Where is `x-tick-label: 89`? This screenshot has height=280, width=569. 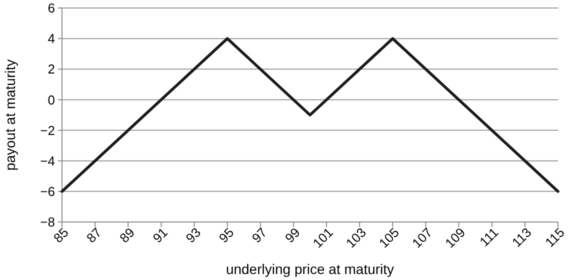
x-tick-label: 89 is located at coordinates (127, 235).